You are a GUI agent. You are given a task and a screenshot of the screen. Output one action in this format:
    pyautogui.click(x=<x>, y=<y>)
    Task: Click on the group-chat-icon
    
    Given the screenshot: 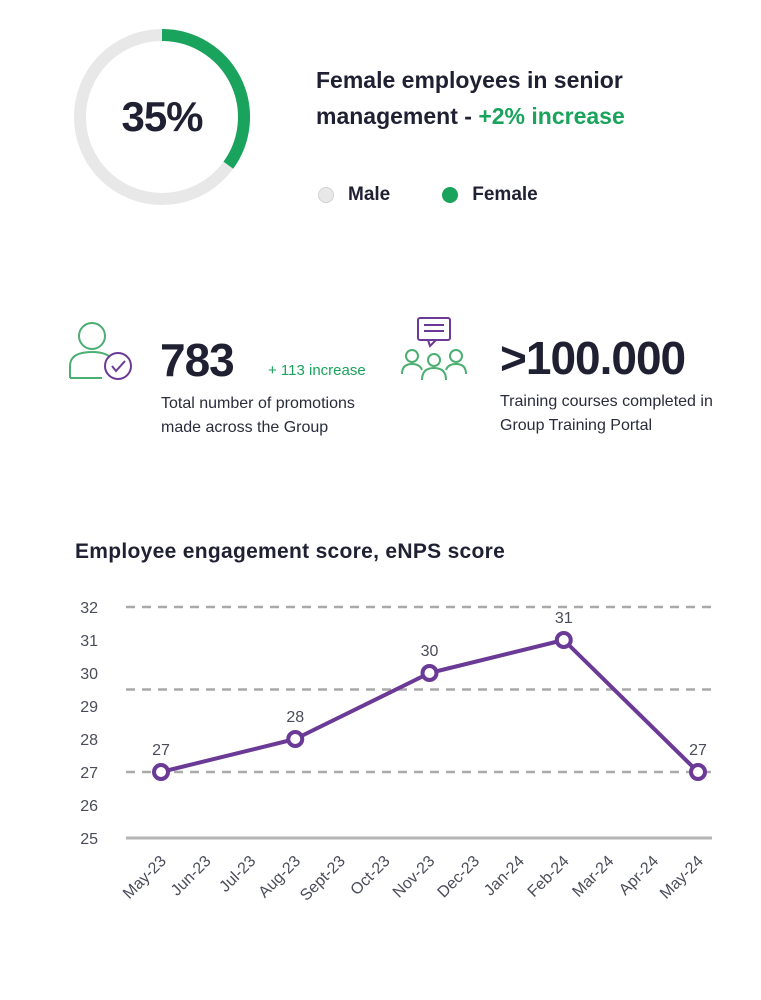 What is the action you would take?
    pyautogui.click(x=434, y=349)
    